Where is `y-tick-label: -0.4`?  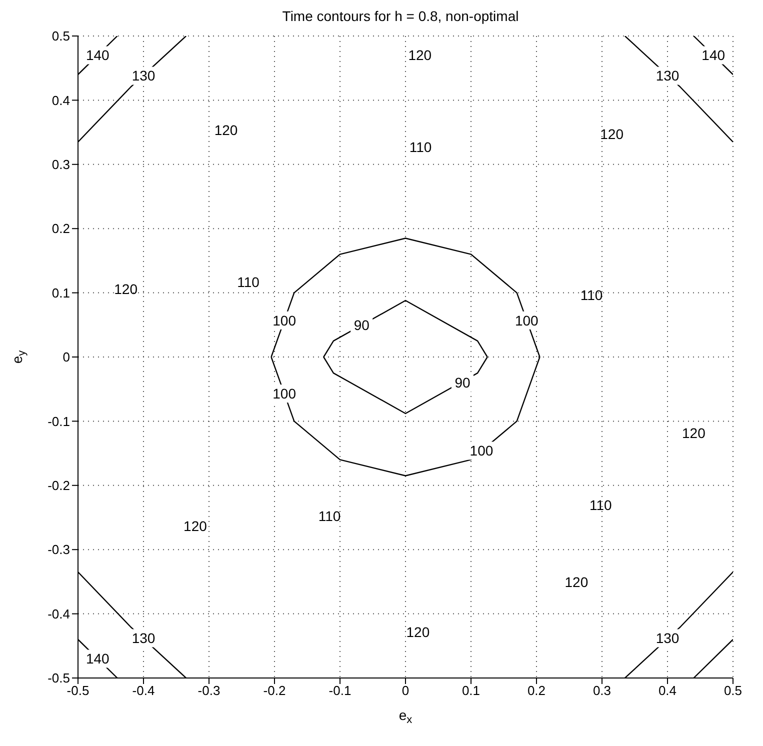
y-tick-label: -0.4 is located at coordinates (59, 614).